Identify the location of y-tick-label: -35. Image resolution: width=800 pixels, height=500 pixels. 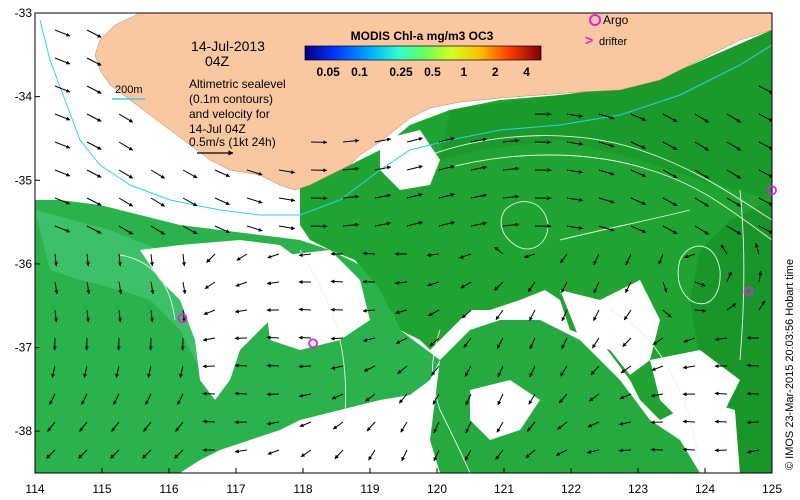
(24, 180).